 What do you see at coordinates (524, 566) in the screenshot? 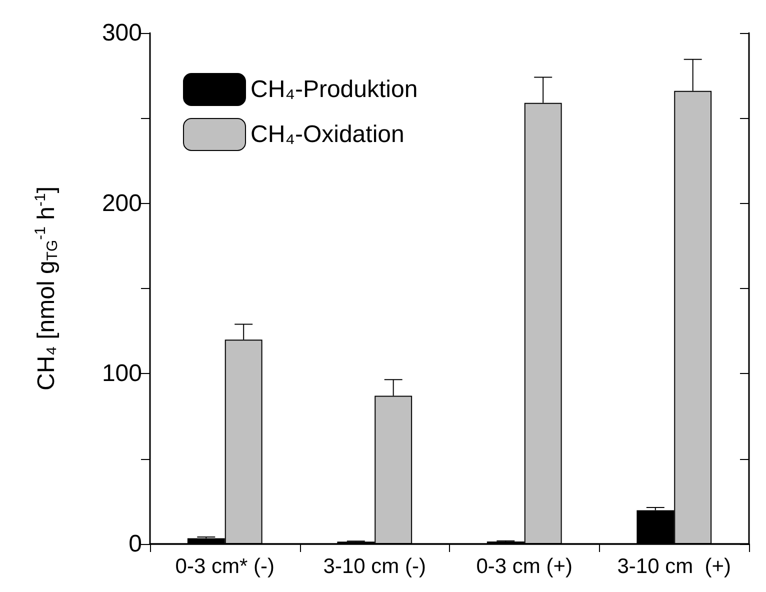
I see `x-tick-label: 0-3 cm (+)` at bounding box center [524, 566].